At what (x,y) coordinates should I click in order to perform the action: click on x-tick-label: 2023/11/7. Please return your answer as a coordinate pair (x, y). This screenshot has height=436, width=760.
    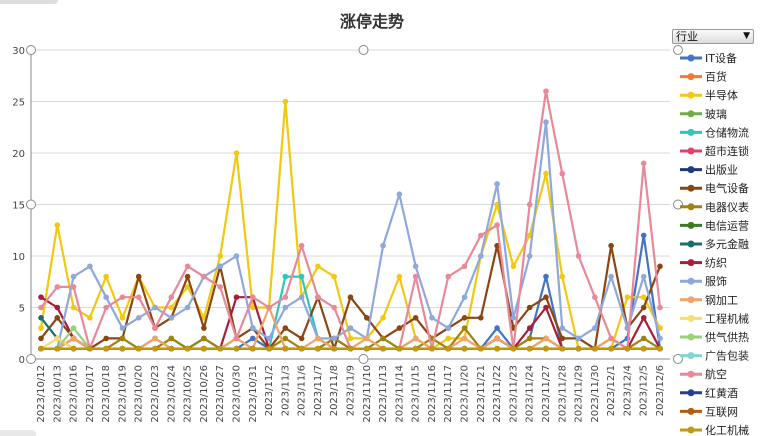
    Looking at the image, I should click on (318, 390).